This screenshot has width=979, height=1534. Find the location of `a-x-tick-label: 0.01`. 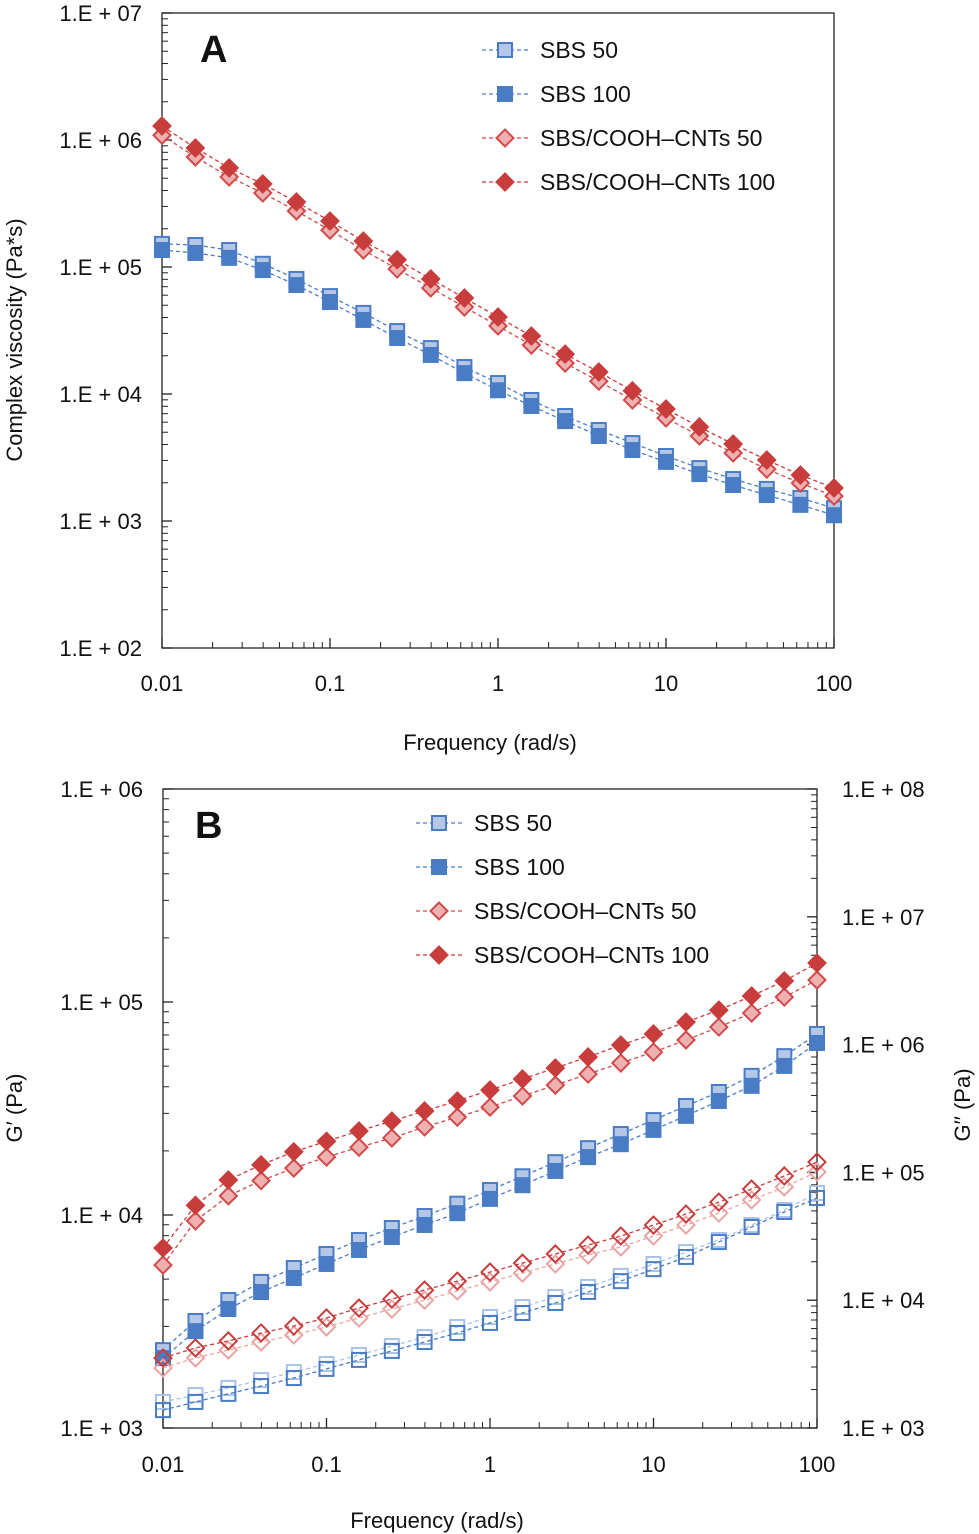

a-x-tick-label: 0.01 is located at coordinates (162, 683).